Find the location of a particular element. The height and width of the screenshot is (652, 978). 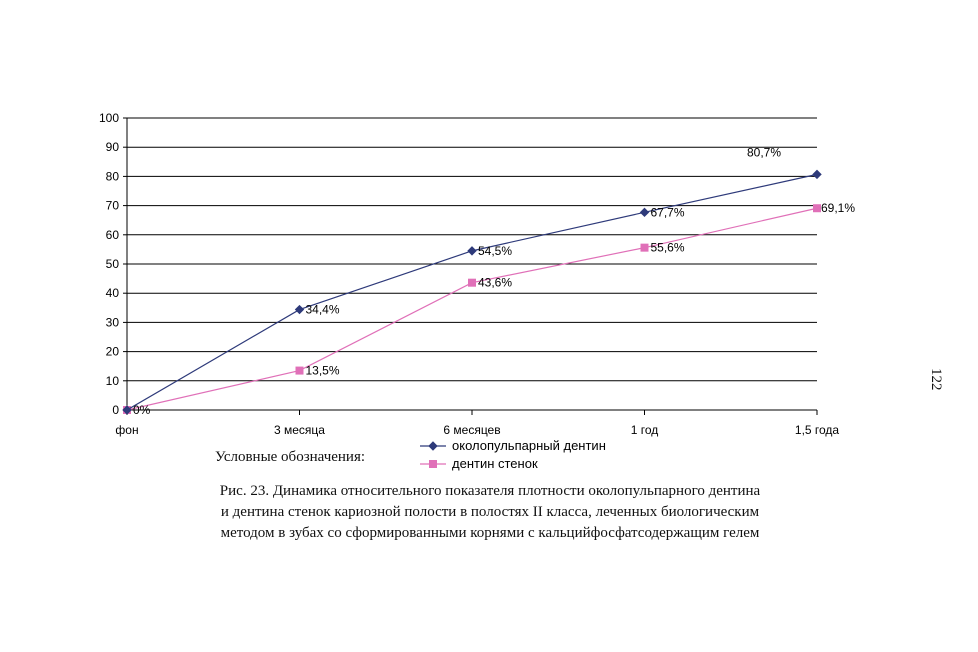

legend-entry: околопульпарный дентин is located at coordinates (529, 445).